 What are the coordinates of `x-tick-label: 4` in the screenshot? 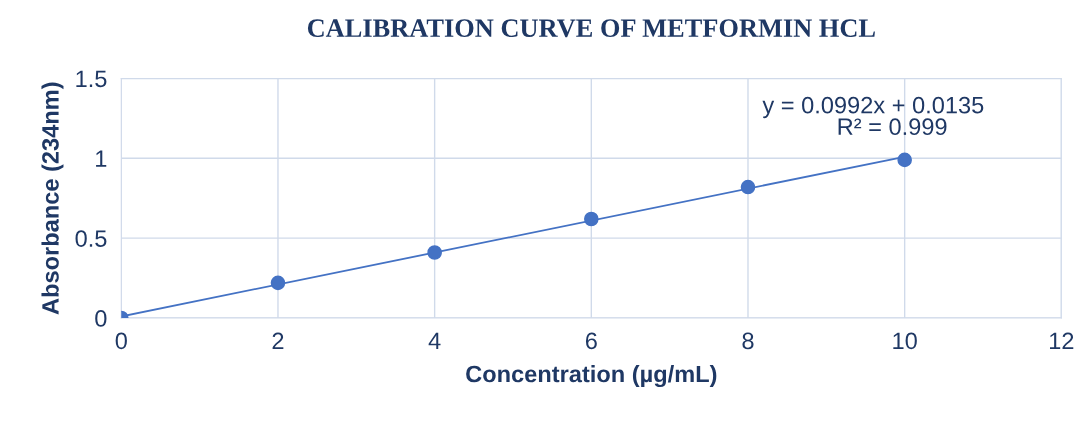 It's located at (434, 340).